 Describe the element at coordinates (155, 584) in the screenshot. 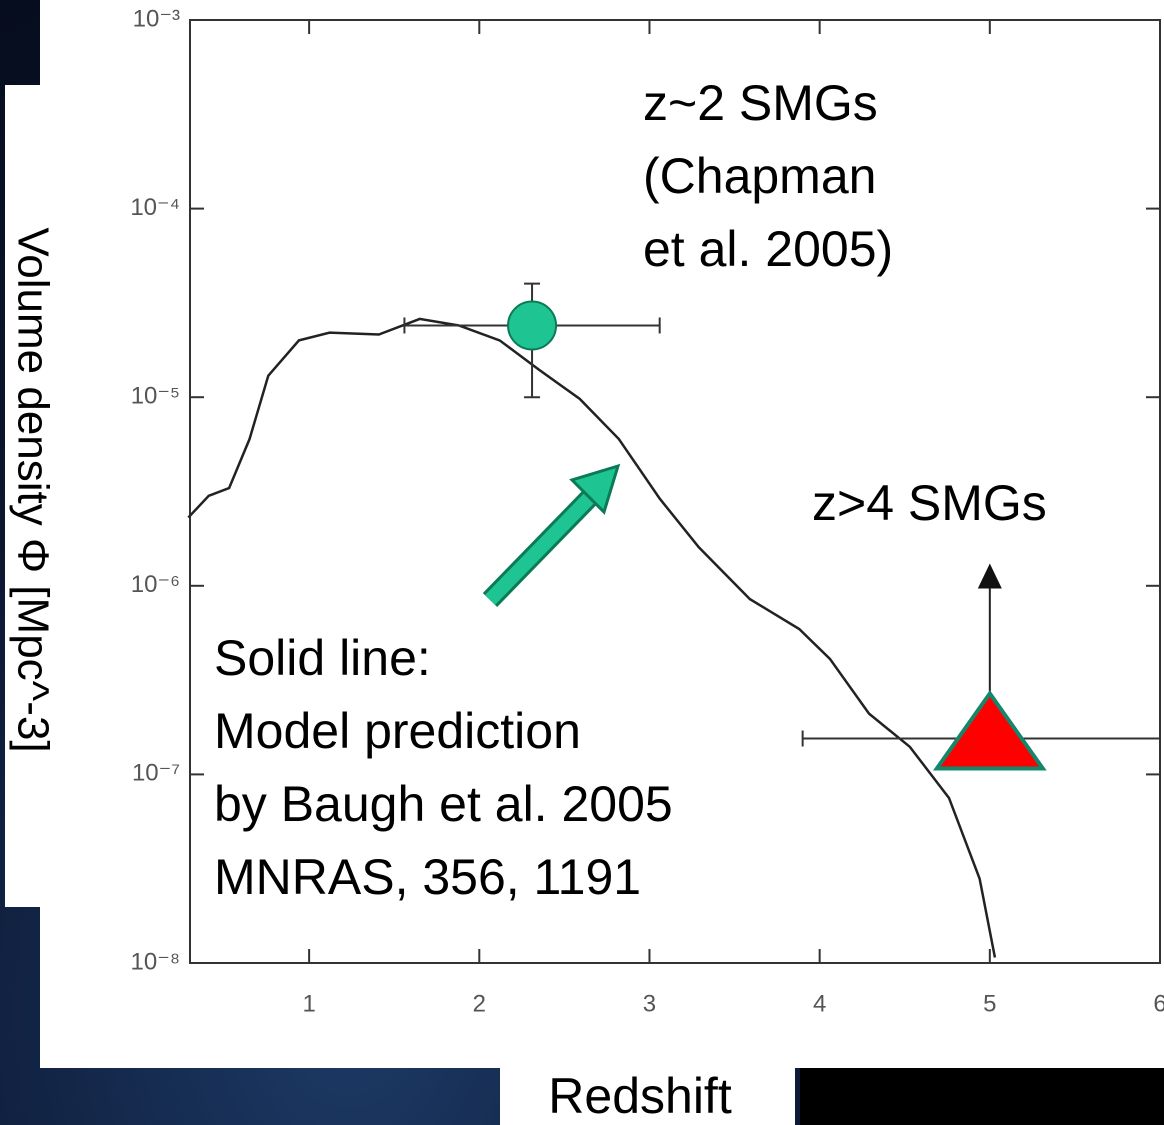

I see `y-tick-label: 10⁻⁶` at that location.